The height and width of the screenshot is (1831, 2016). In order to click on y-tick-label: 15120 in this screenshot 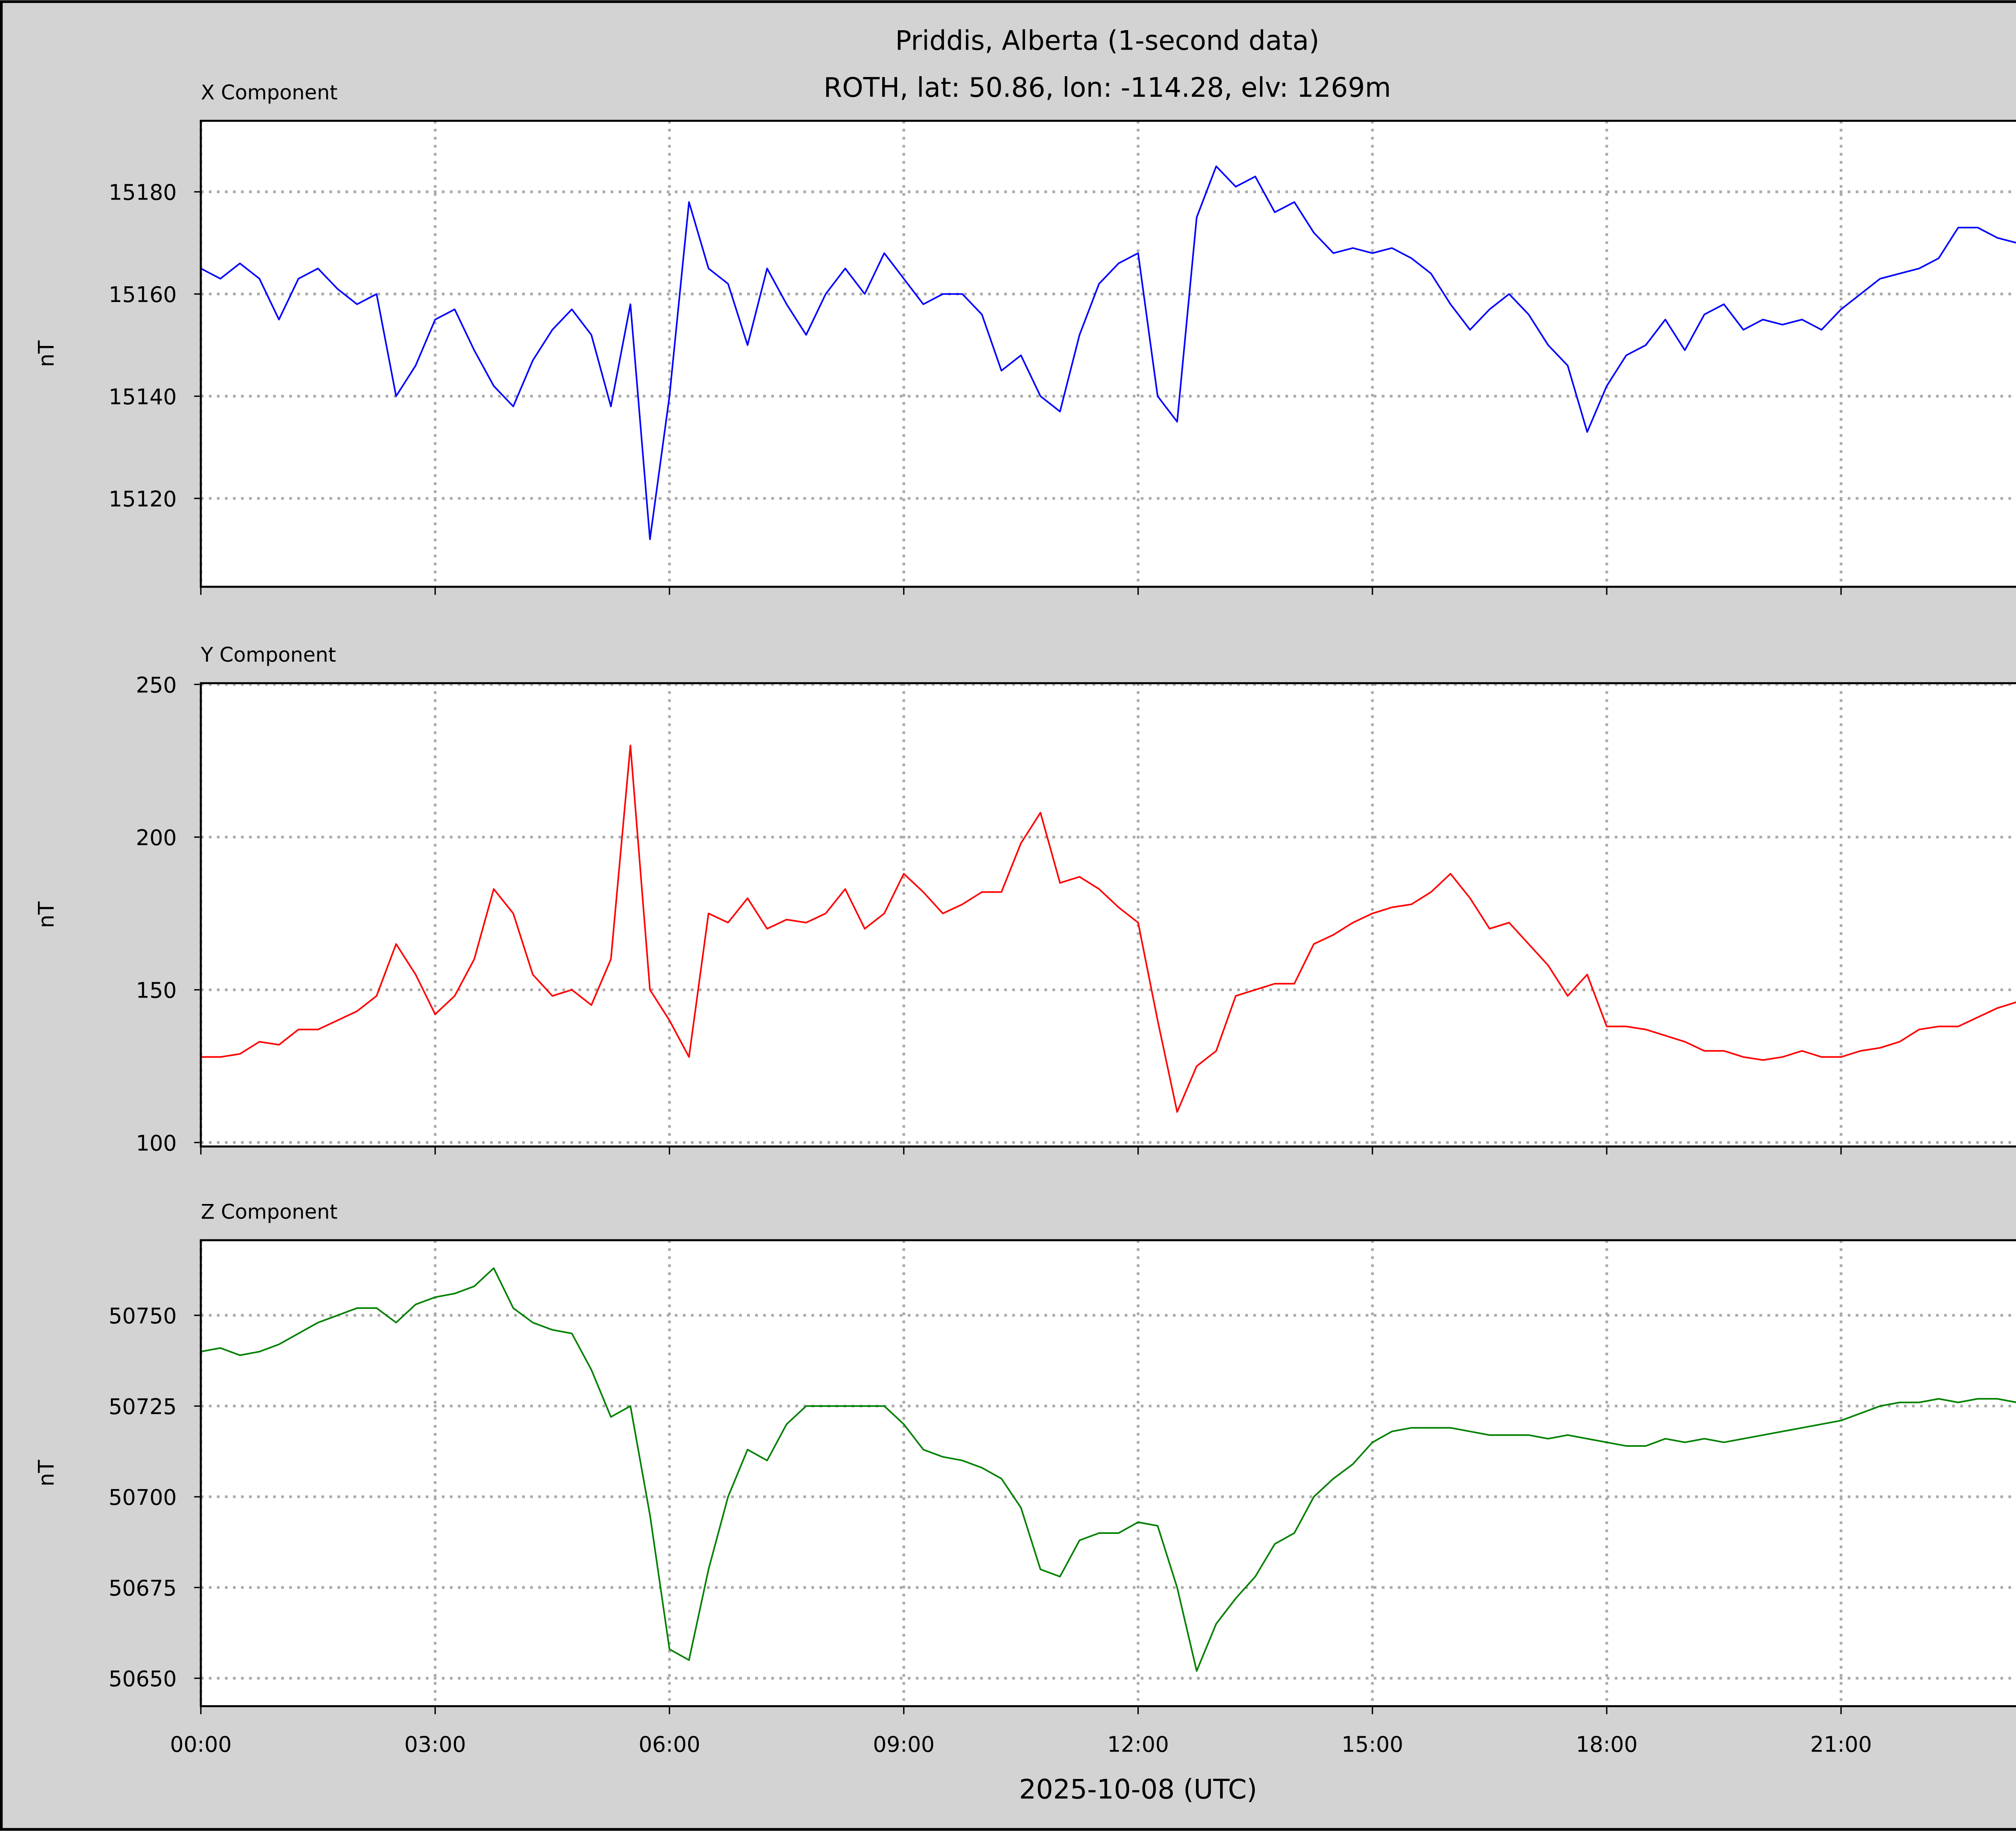, I will do `click(142, 499)`.